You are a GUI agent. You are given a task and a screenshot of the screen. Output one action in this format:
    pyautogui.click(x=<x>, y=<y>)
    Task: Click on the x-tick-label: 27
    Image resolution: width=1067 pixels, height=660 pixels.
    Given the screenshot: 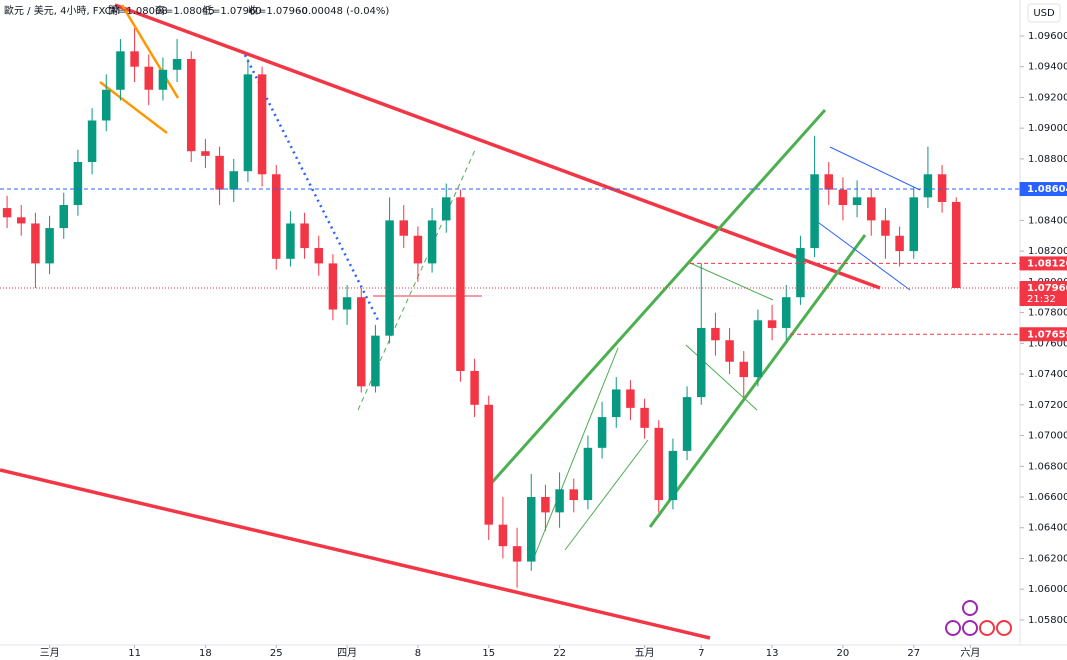 What is the action you would take?
    pyautogui.click(x=913, y=653)
    